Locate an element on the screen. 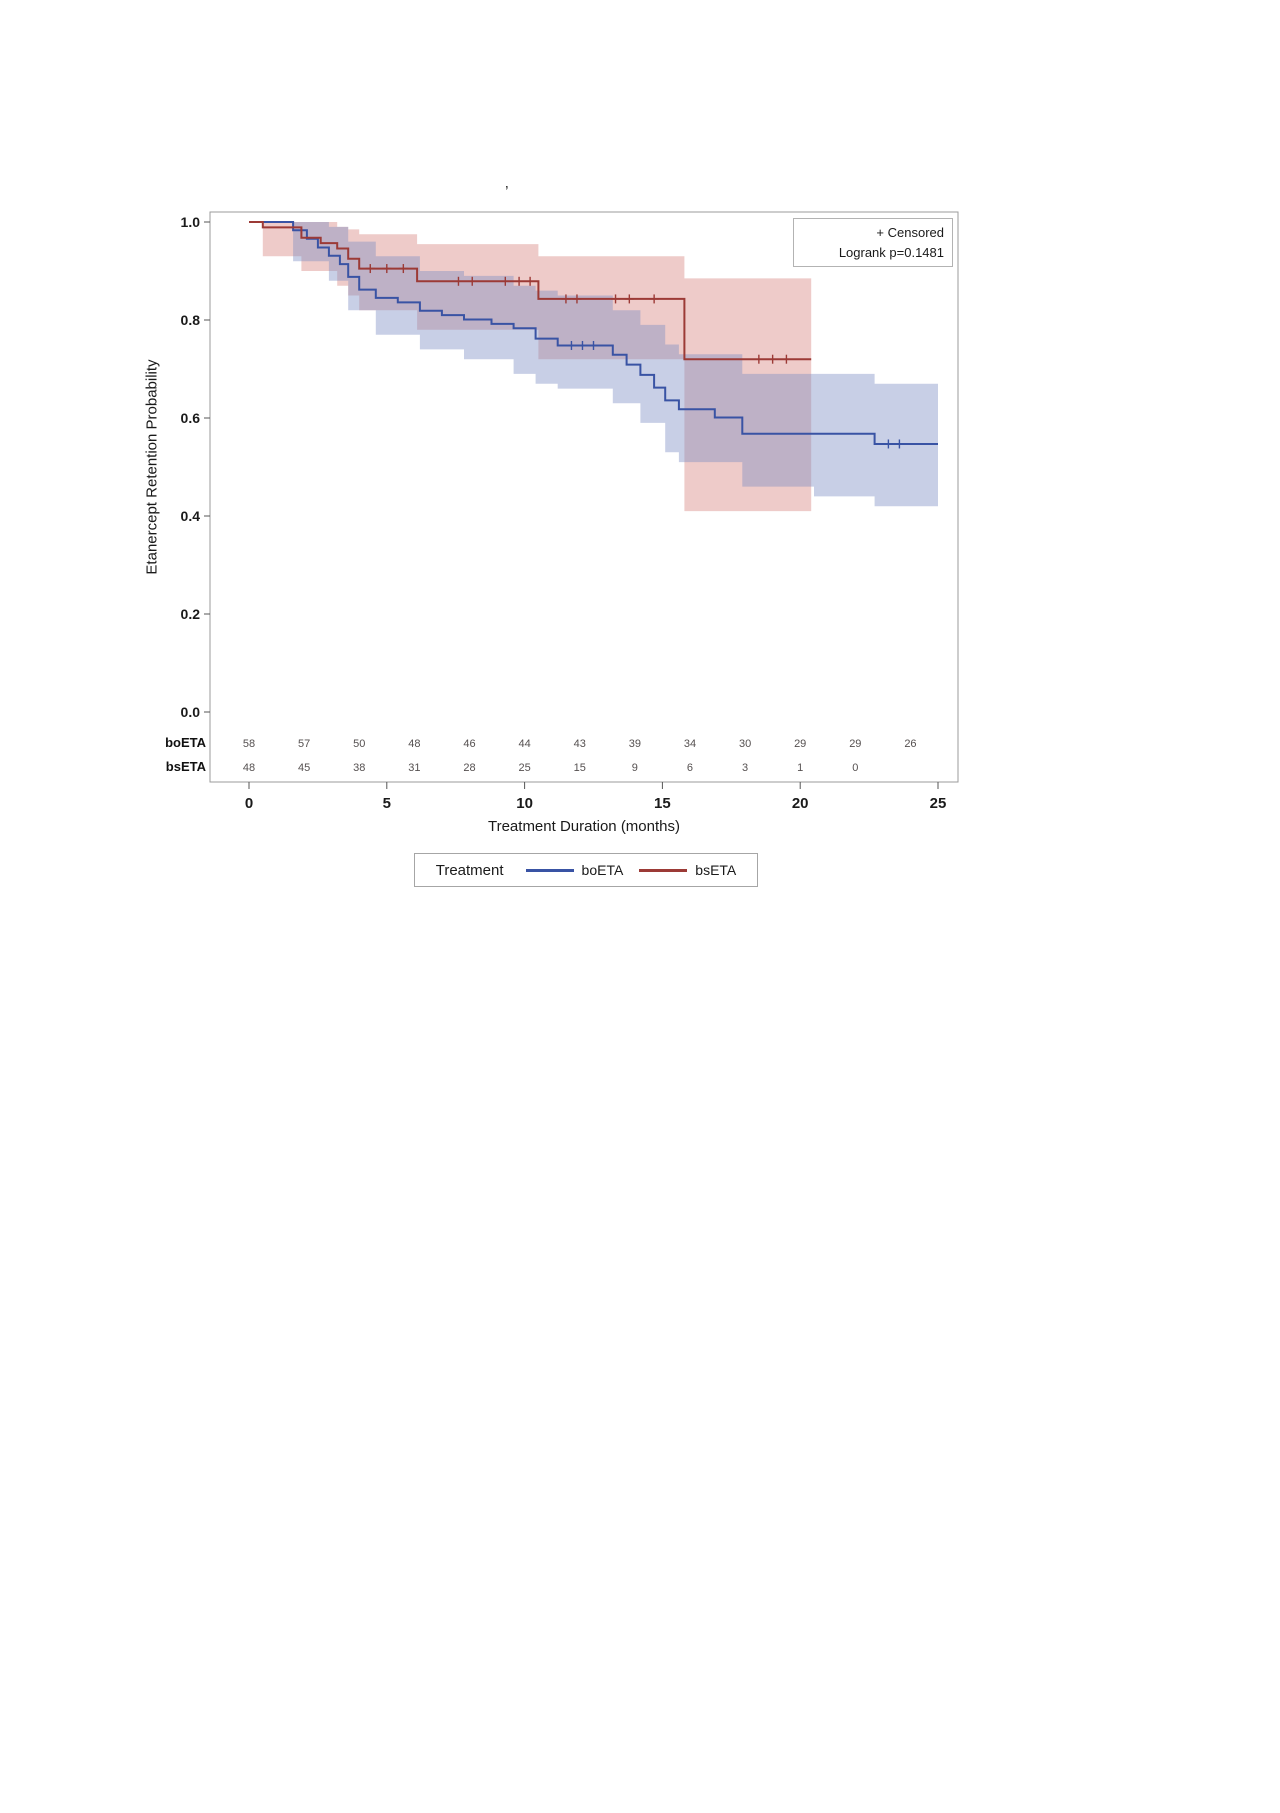  svg-text: 1 is located at coordinates (800, 768).